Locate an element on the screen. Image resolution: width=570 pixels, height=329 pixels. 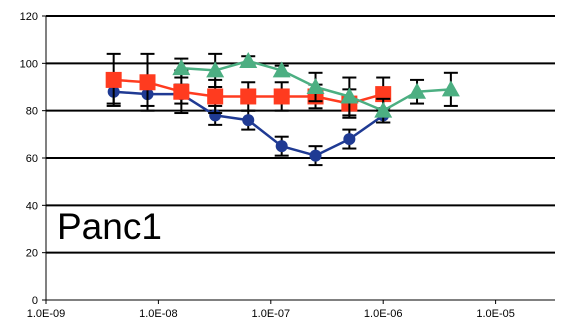
y-tick-label: 100 is located at coordinates (29, 64).